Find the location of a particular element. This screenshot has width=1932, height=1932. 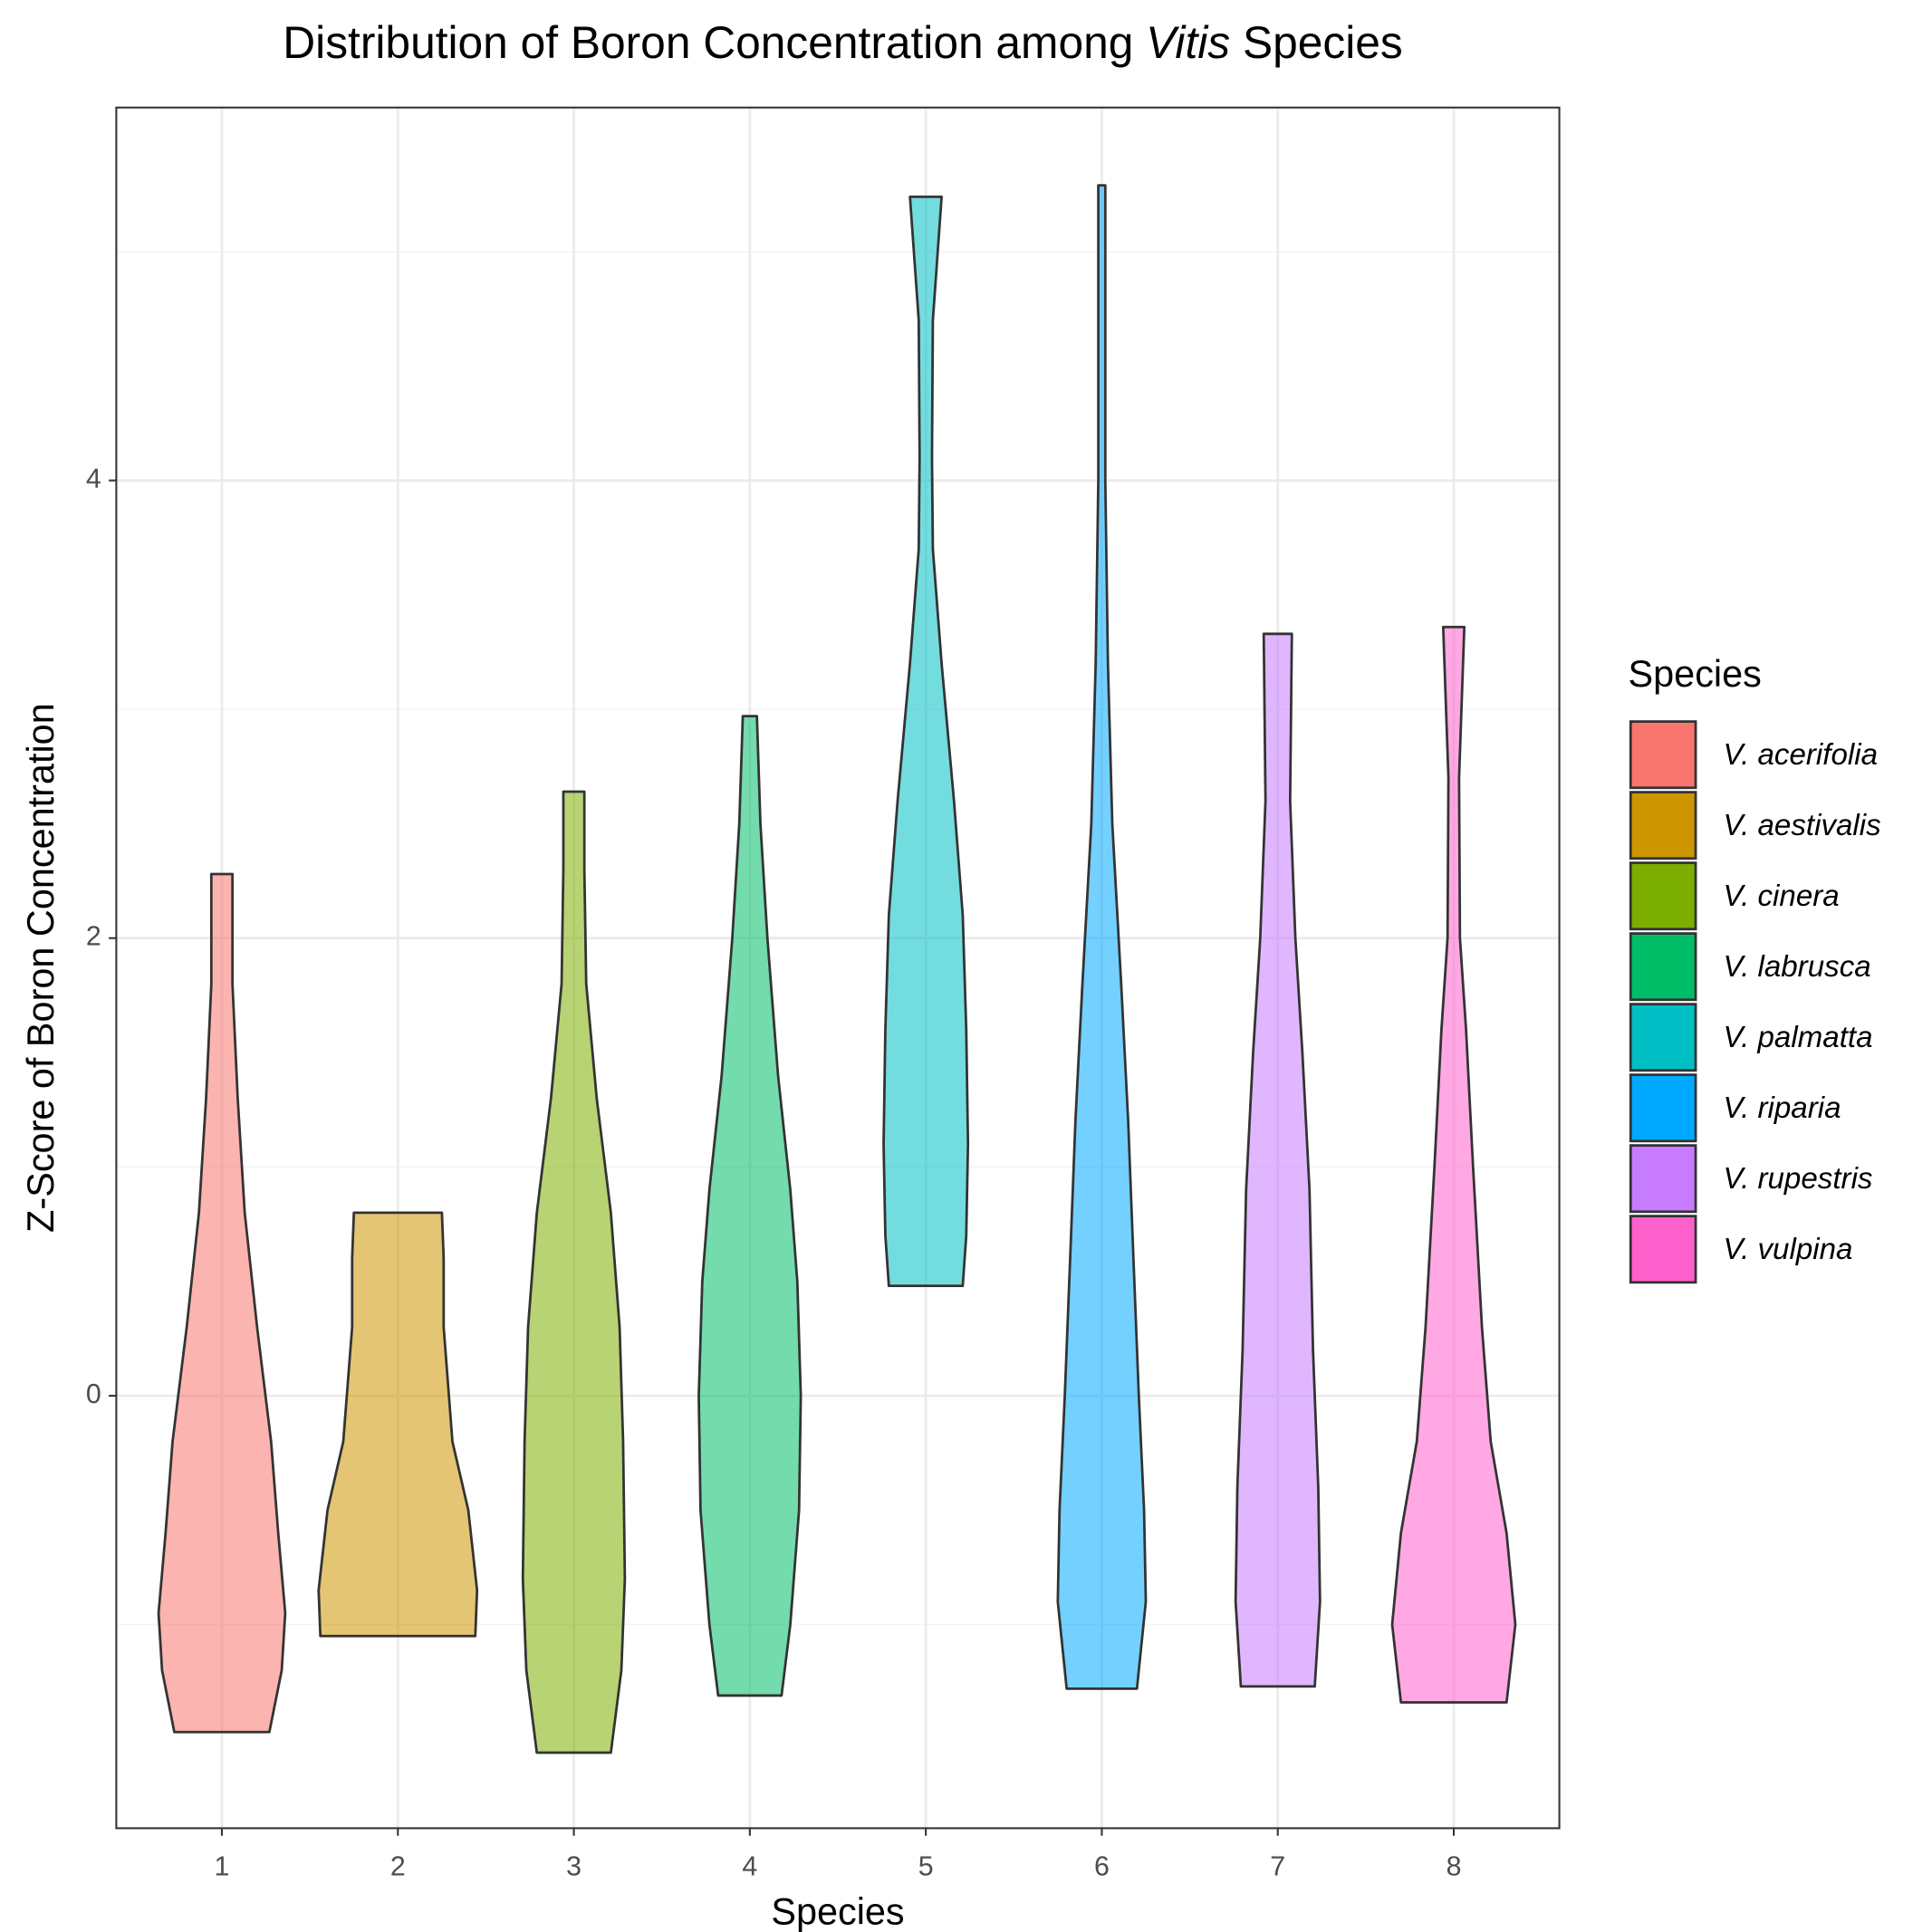

title-part: Vitis is located at coordinates (1188, 42).